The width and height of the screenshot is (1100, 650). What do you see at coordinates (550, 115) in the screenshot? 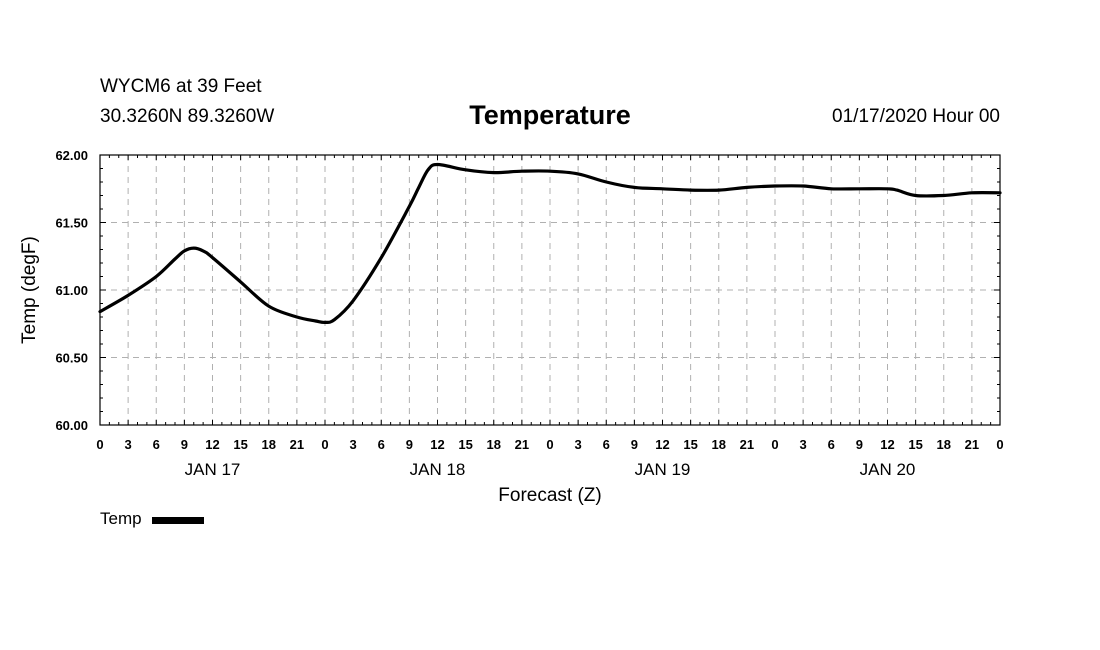
I see `chart-title: Temperature` at bounding box center [550, 115].